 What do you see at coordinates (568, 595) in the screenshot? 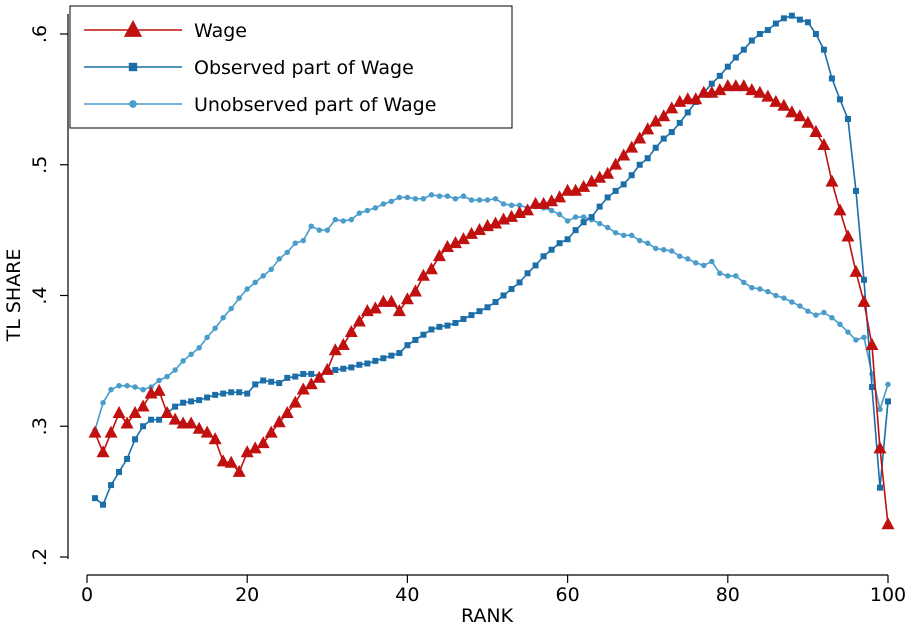
I see `x-tick-label: 60` at bounding box center [568, 595].